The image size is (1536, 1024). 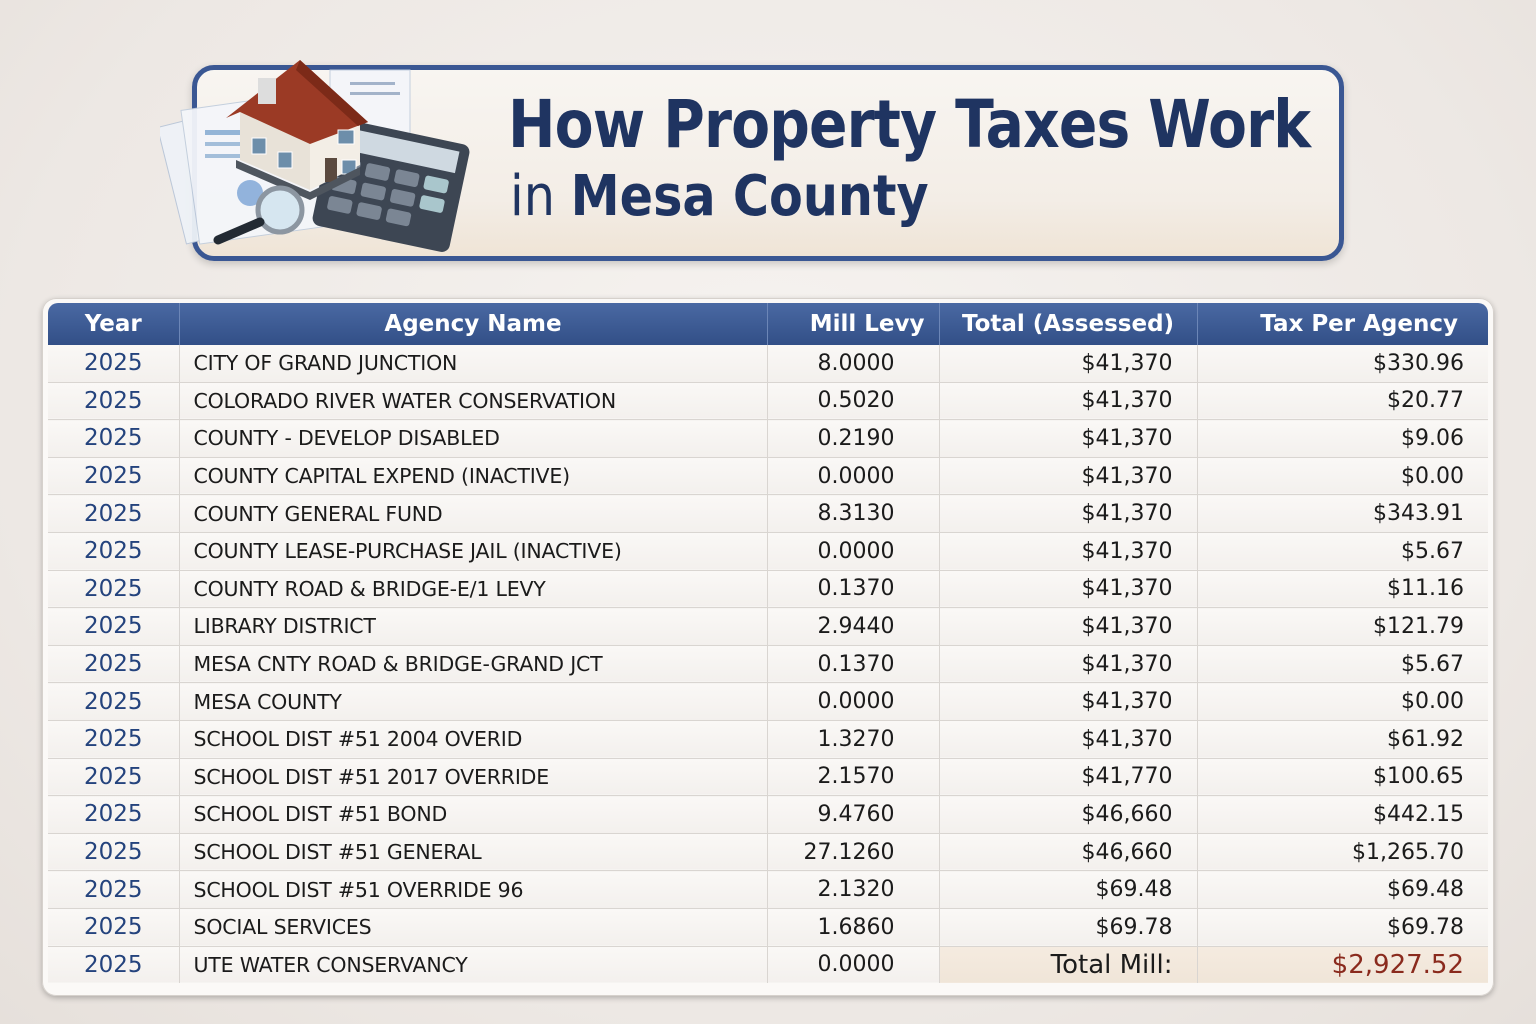 I want to click on table-cell-agency: UTE WATER CONSERVANCY, so click(x=473, y=965).